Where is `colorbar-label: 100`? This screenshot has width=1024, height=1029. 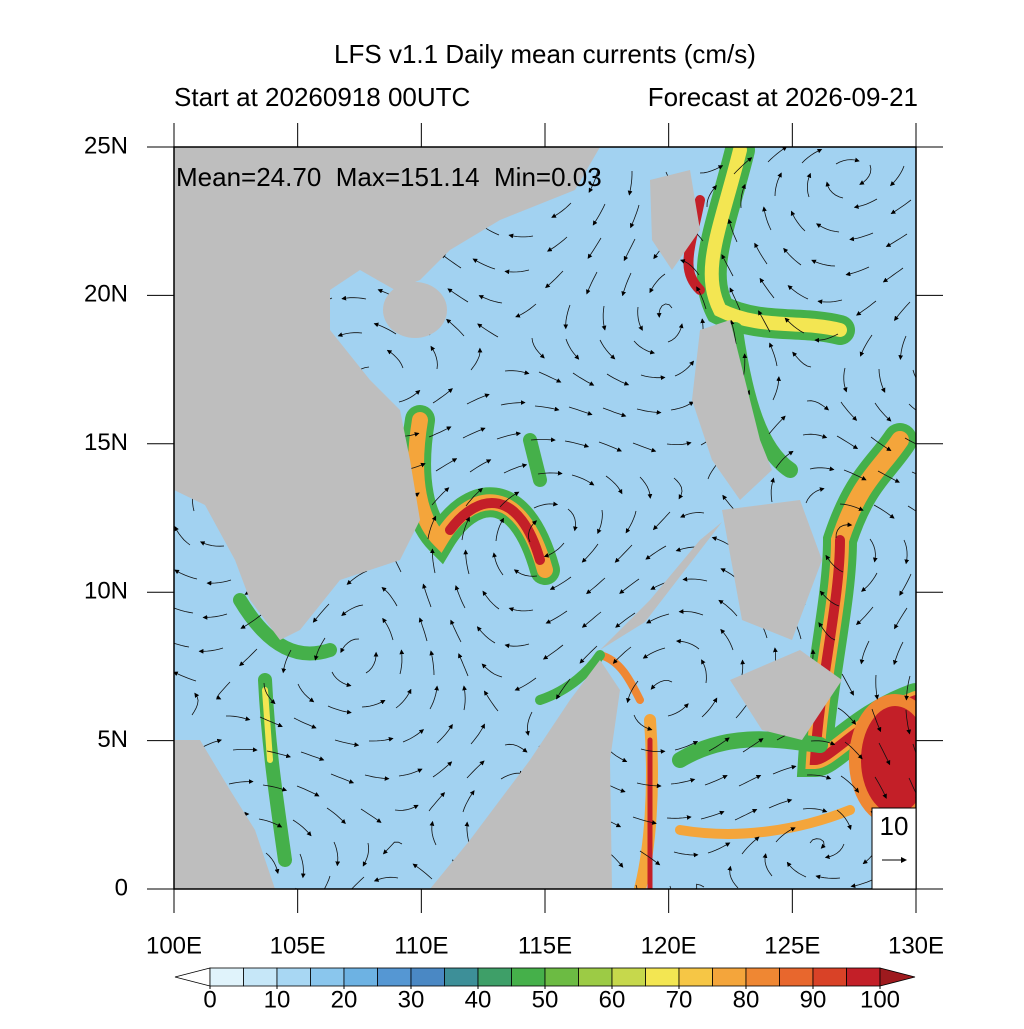
colorbar-label: 100 is located at coordinates (880, 999).